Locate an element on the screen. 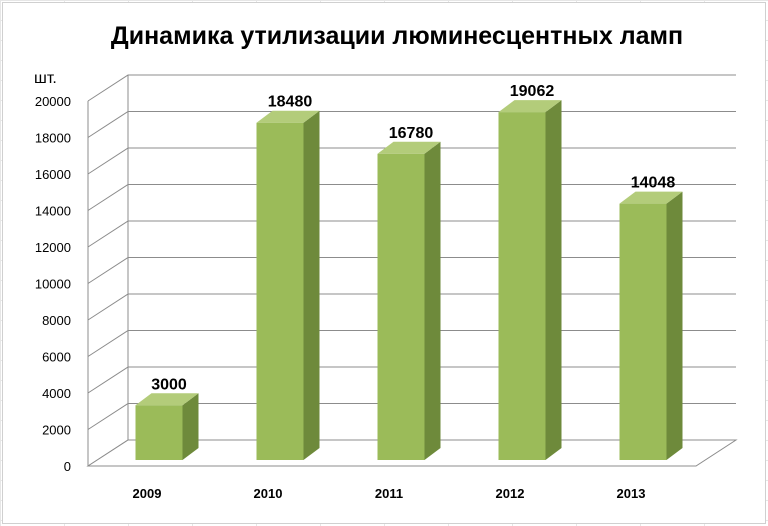 The width and height of the screenshot is (768, 526). x-tick-label: 2010 is located at coordinates (268, 493).